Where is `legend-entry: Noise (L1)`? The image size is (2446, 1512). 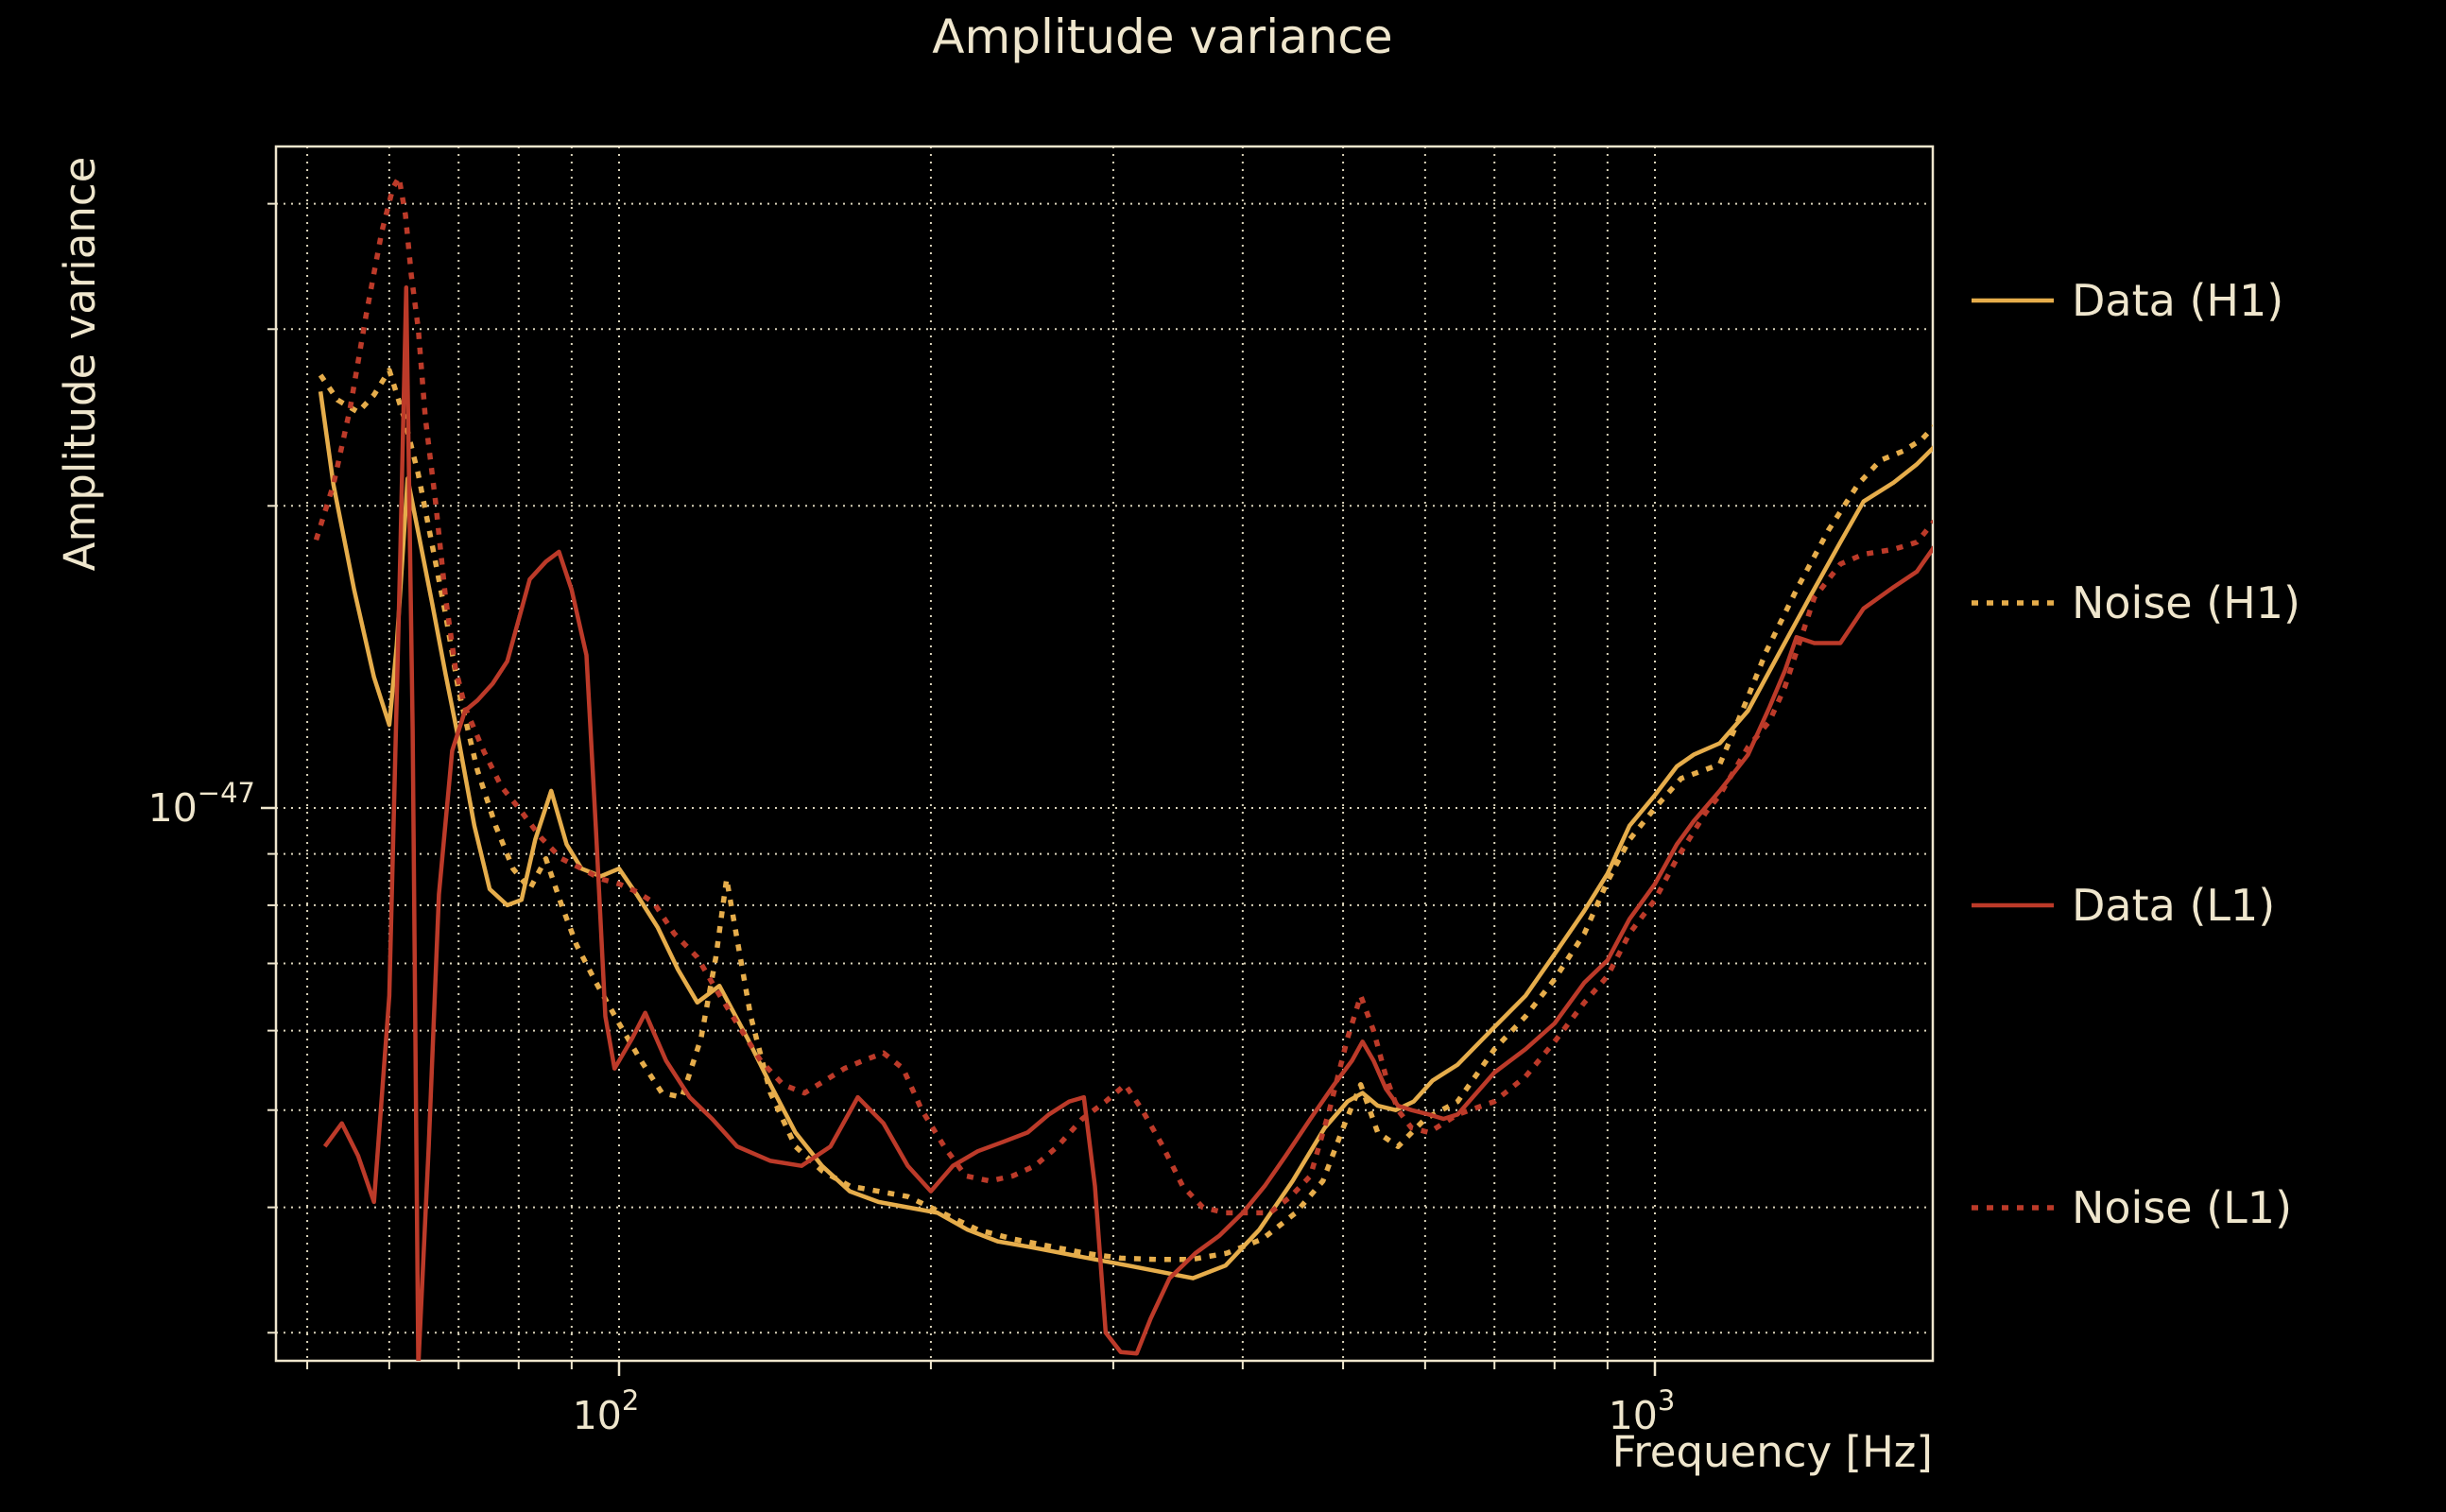
legend-entry: Noise (L1) is located at coordinates (2132, 1207).